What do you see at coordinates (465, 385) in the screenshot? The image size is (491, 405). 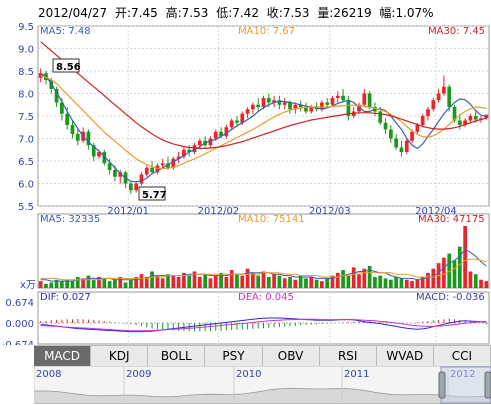 I see `navigator-selection` at bounding box center [465, 385].